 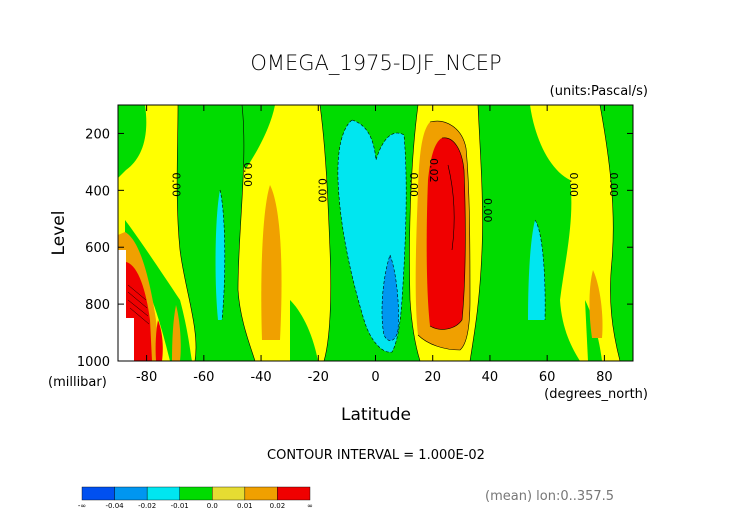 I want to click on legend-label: 0.01, so click(x=245, y=506).